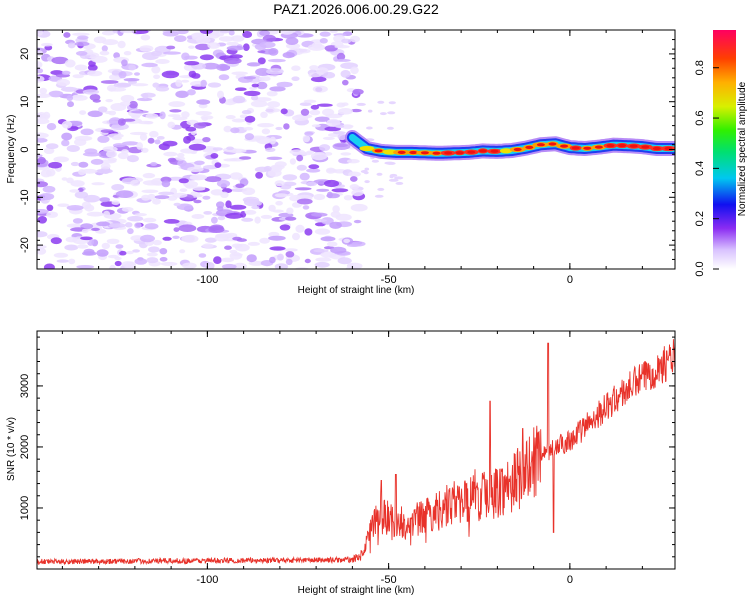 This screenshot has height=600, width=750. Describe the element at coordinates (700, 168) in the screenshot. I see `colorbar-tick-label: 0.4` at that location.